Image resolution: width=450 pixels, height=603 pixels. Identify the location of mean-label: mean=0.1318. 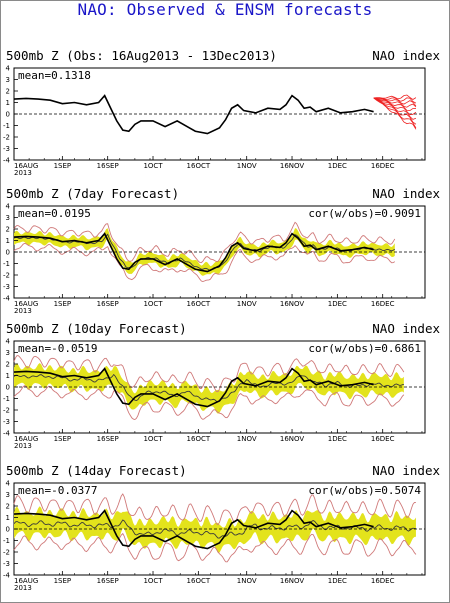
(54, 75).